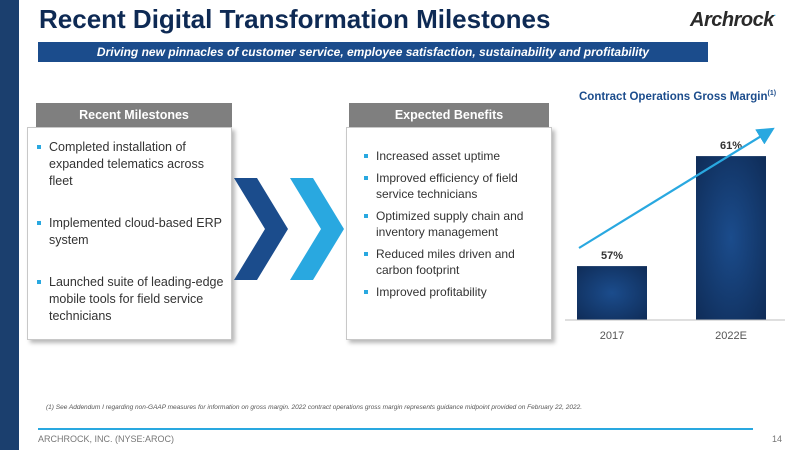  I want to click on logo-text: Archrock, so click(732, 20).